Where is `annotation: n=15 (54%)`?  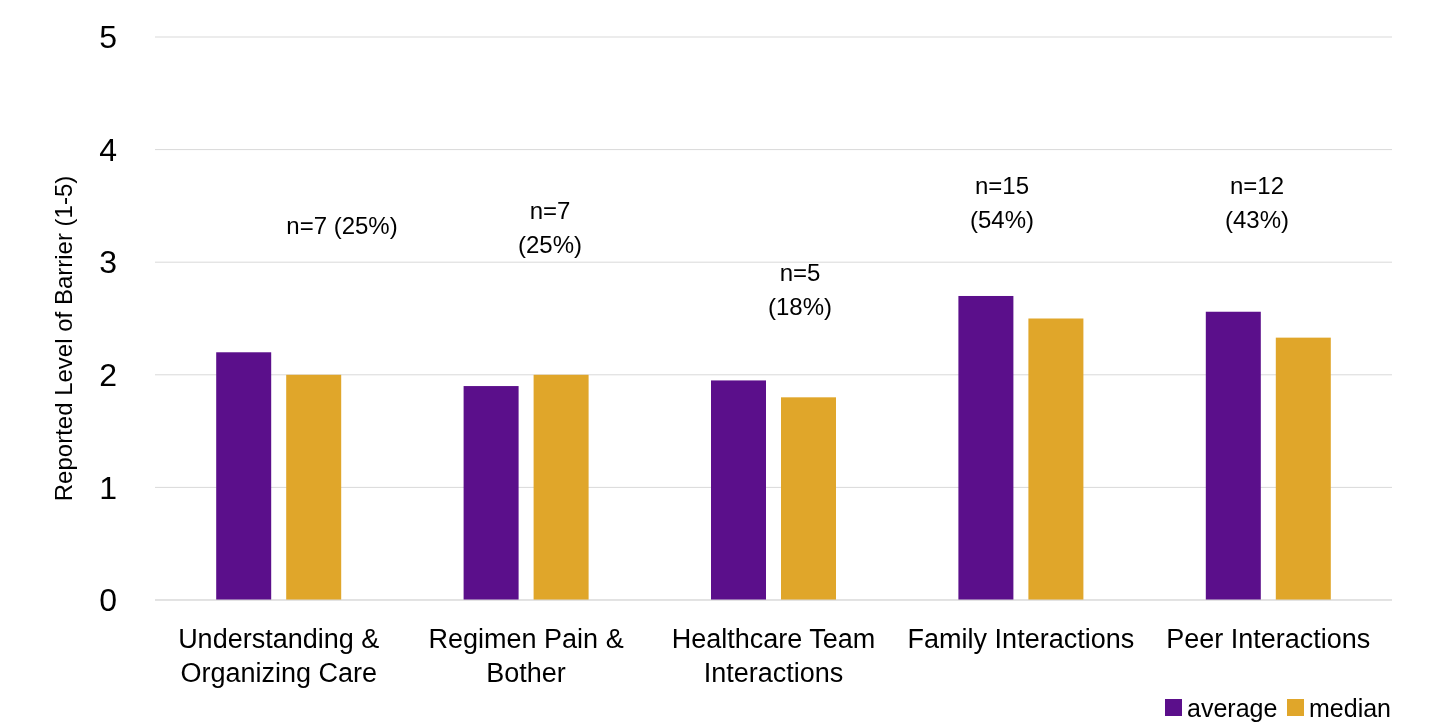
annotation: n=15 (54%) is located at coordinates (1002, 203).